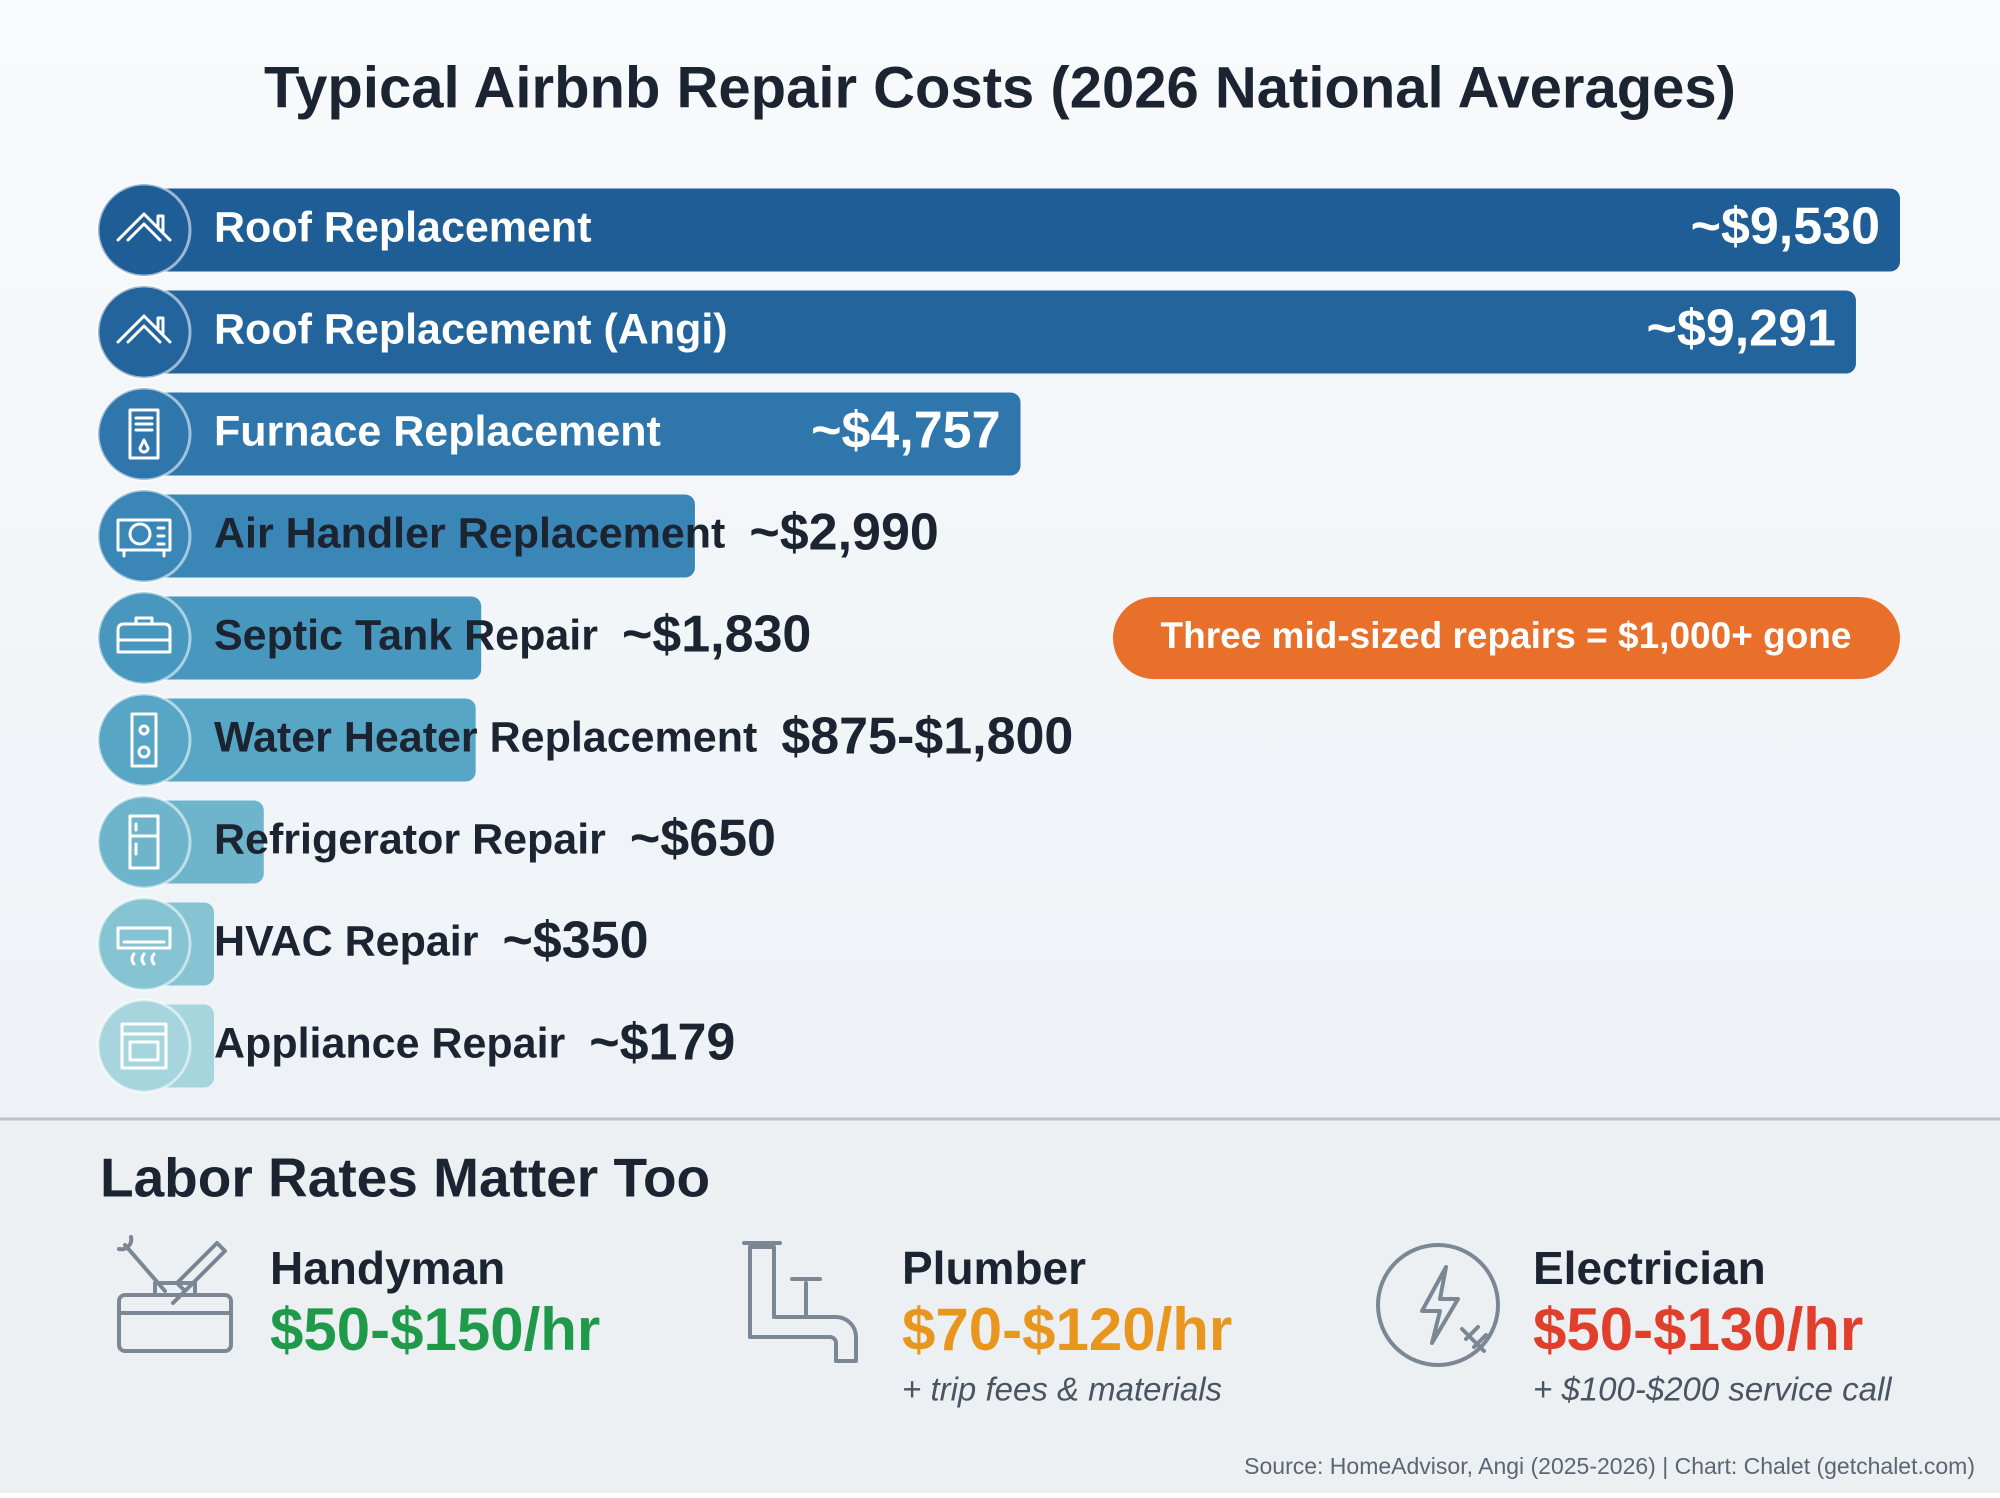  I want to click on labor-rate: $70-$120/hr, so click(1067, 1329).